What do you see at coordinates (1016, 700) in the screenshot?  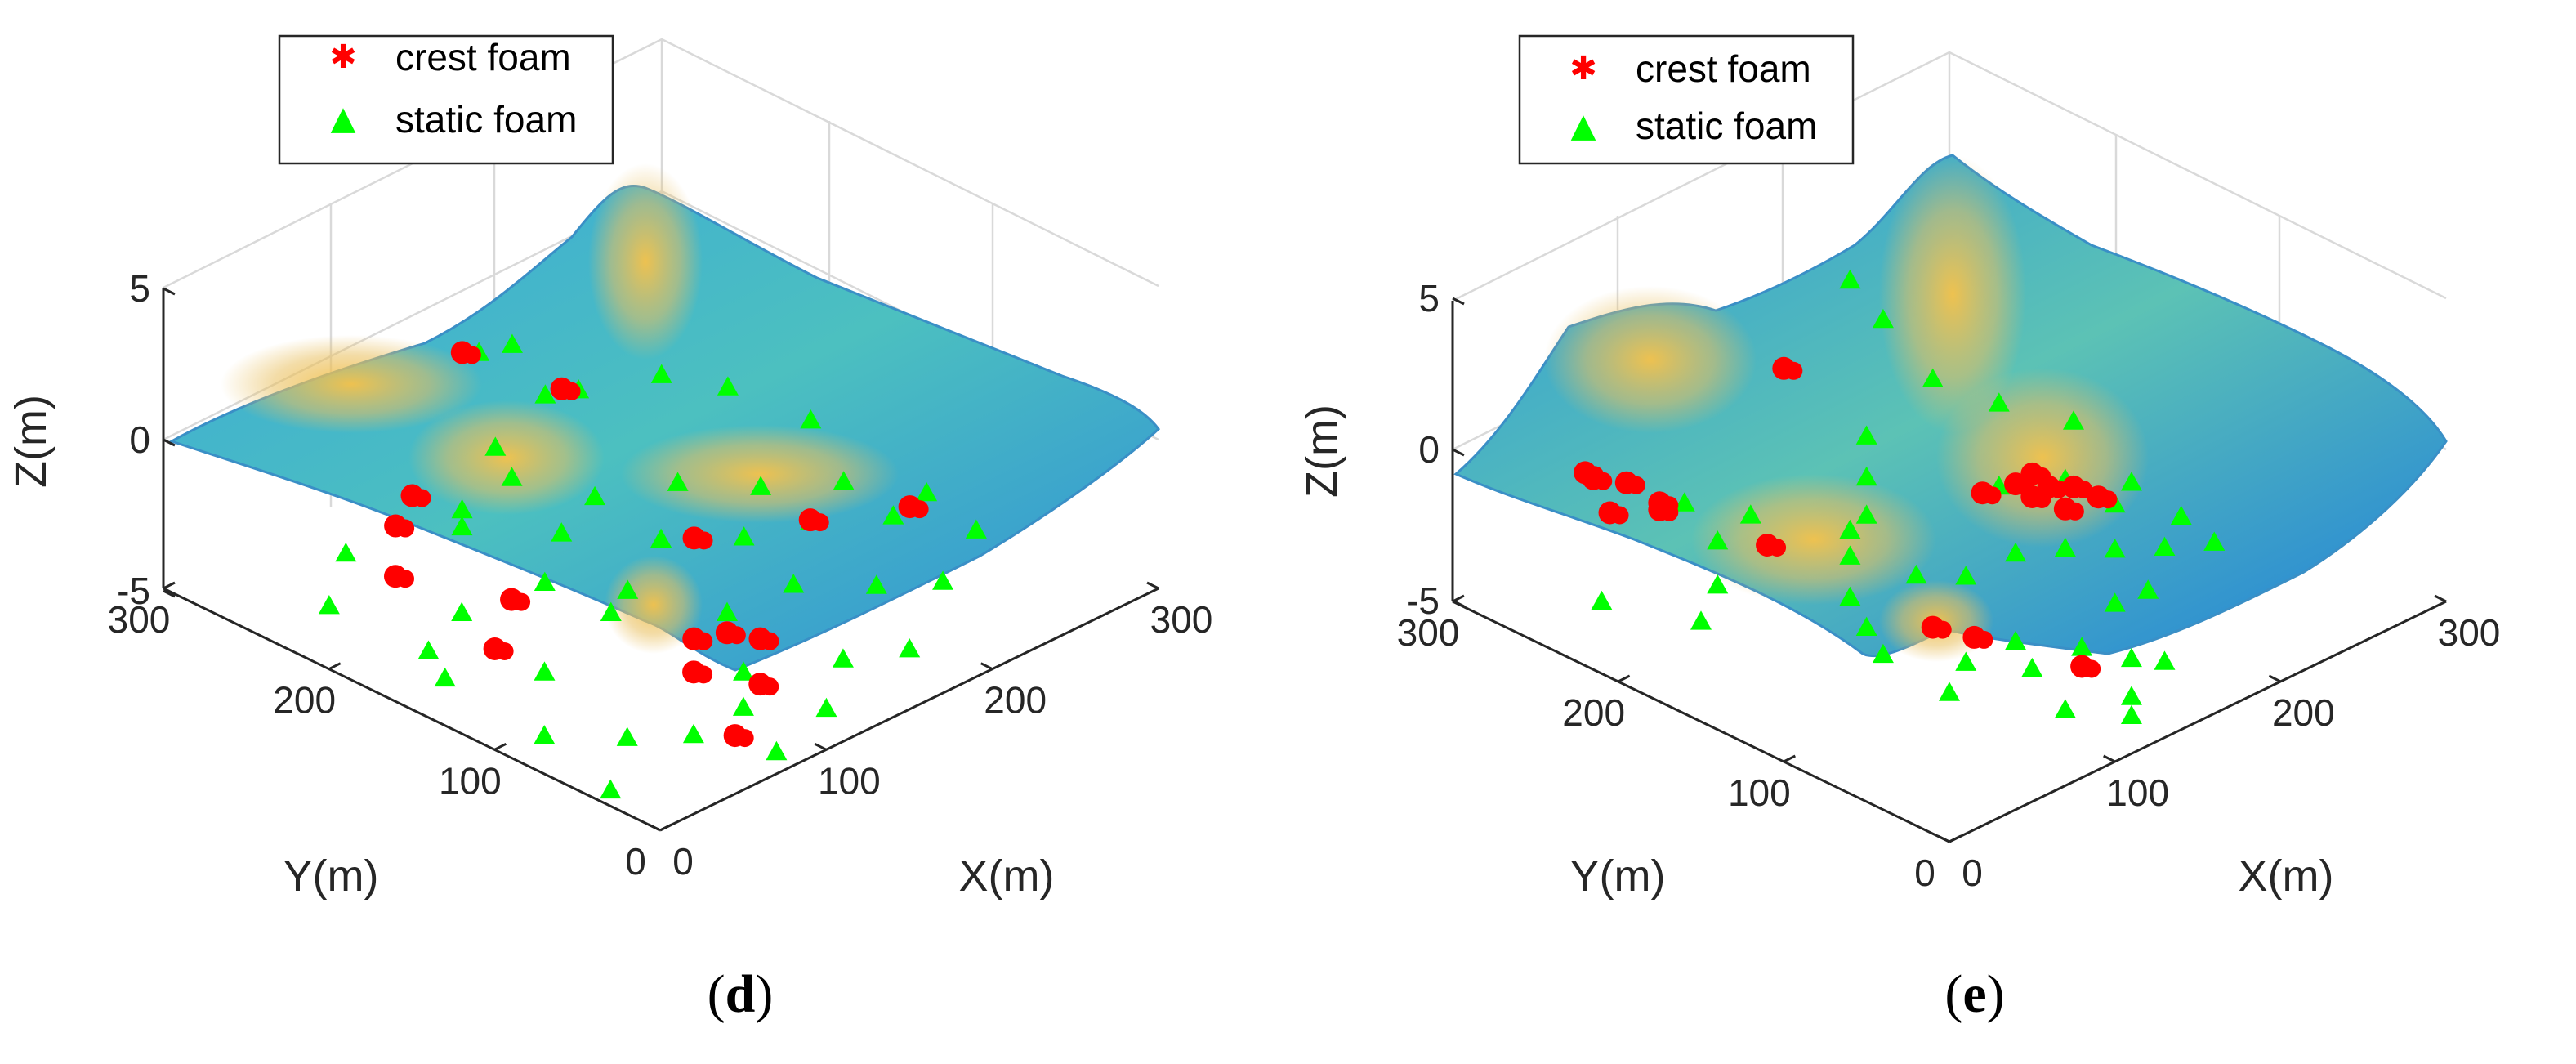 I see `x-tick-label: 200` at bounding box center [1016, 700].